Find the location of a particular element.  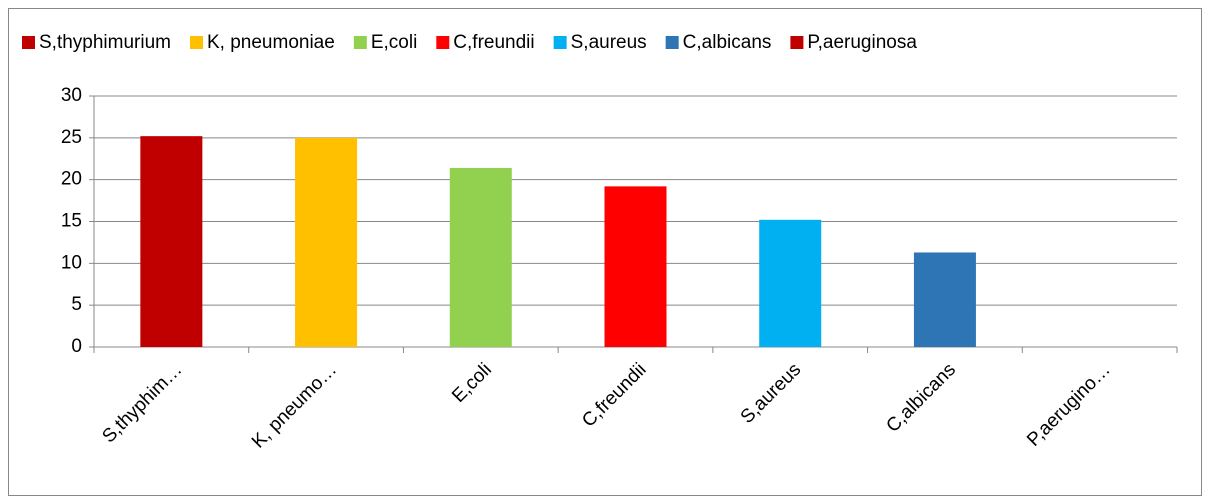

legend-label: E,coli is located at coordinates (394, 42).